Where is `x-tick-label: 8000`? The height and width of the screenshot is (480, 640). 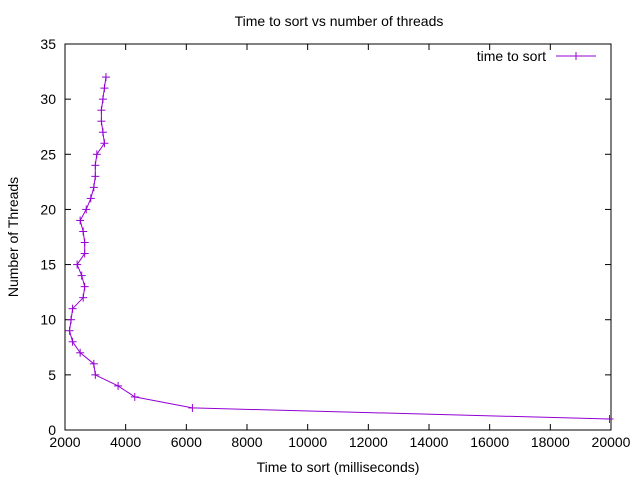 x-tick-label: 8000 is located at coordinates (246, 442).